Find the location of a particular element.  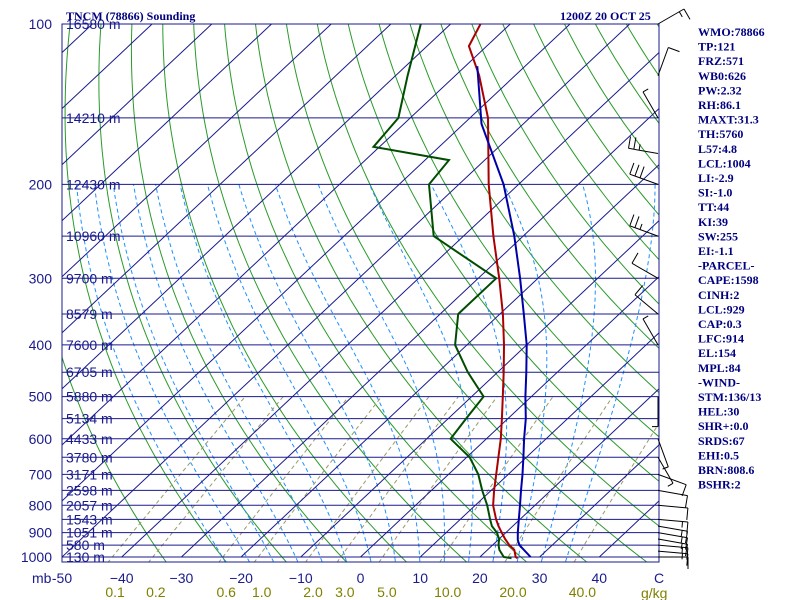

temperature-tick-label: −40 is located at coordinates (122, 578).